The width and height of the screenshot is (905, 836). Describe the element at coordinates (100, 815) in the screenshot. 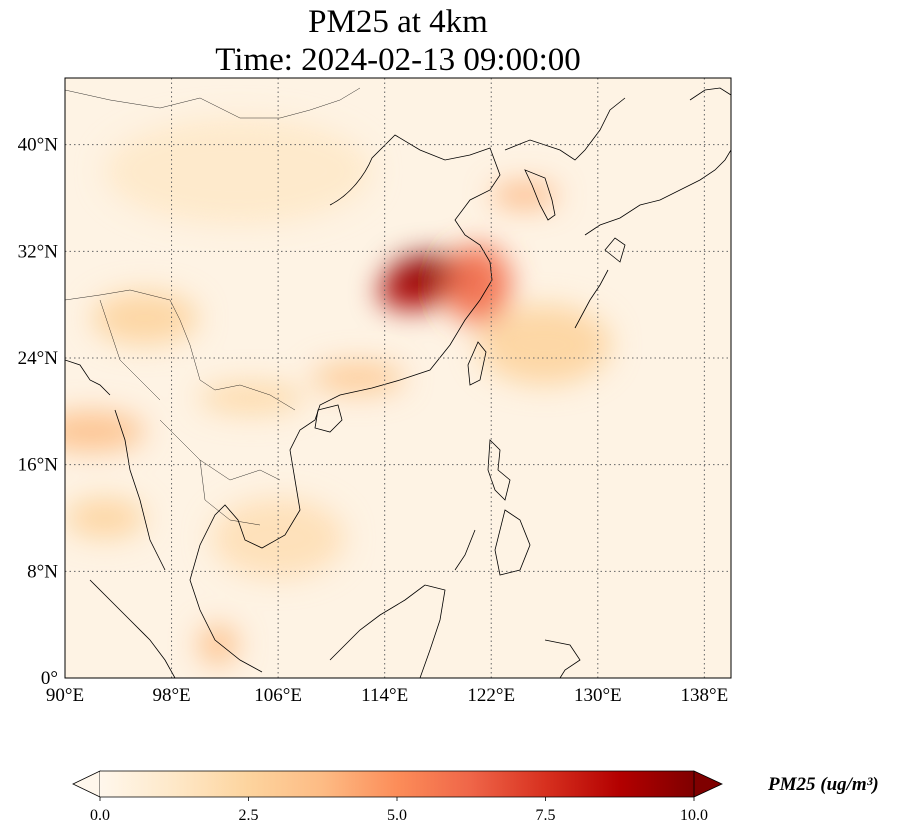

I see `colorbar-tick-label: 0.0` at that location.